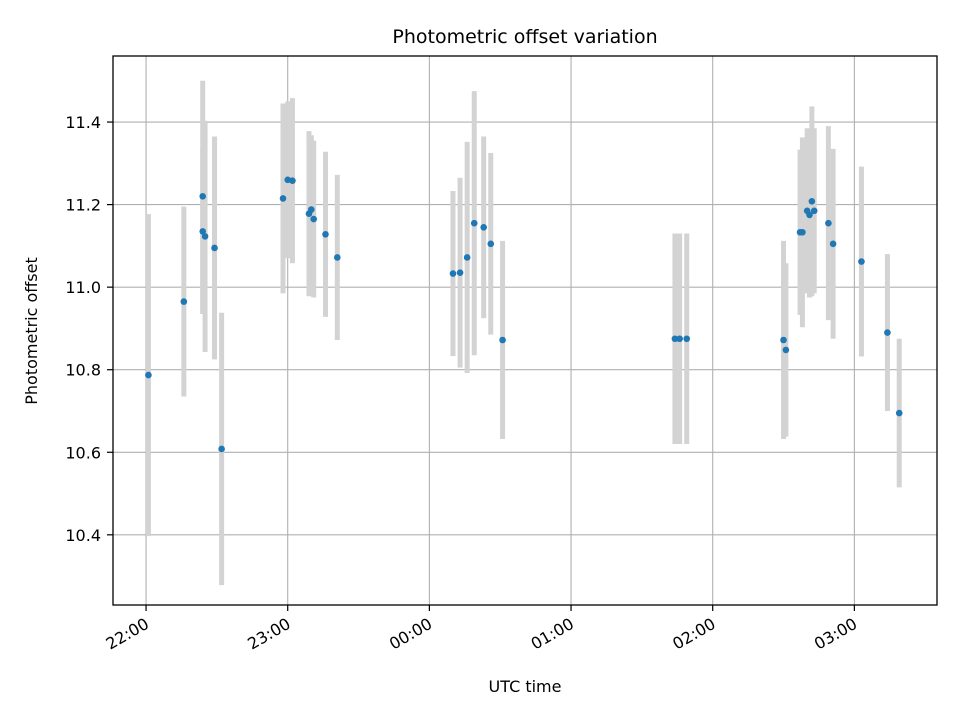  Describe the element at coordinates (89, 329) in the screenshot. I see `y-axis: 10.4 10.6 10.8 11.0 11.2 11.4` at that location.